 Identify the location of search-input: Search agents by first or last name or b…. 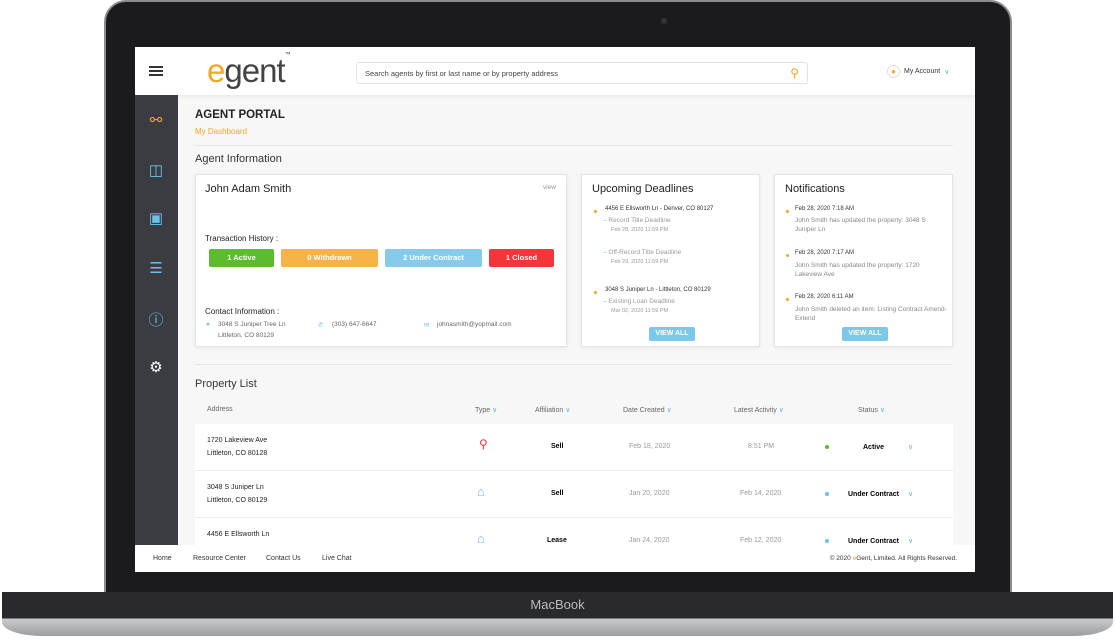
(582, 73).